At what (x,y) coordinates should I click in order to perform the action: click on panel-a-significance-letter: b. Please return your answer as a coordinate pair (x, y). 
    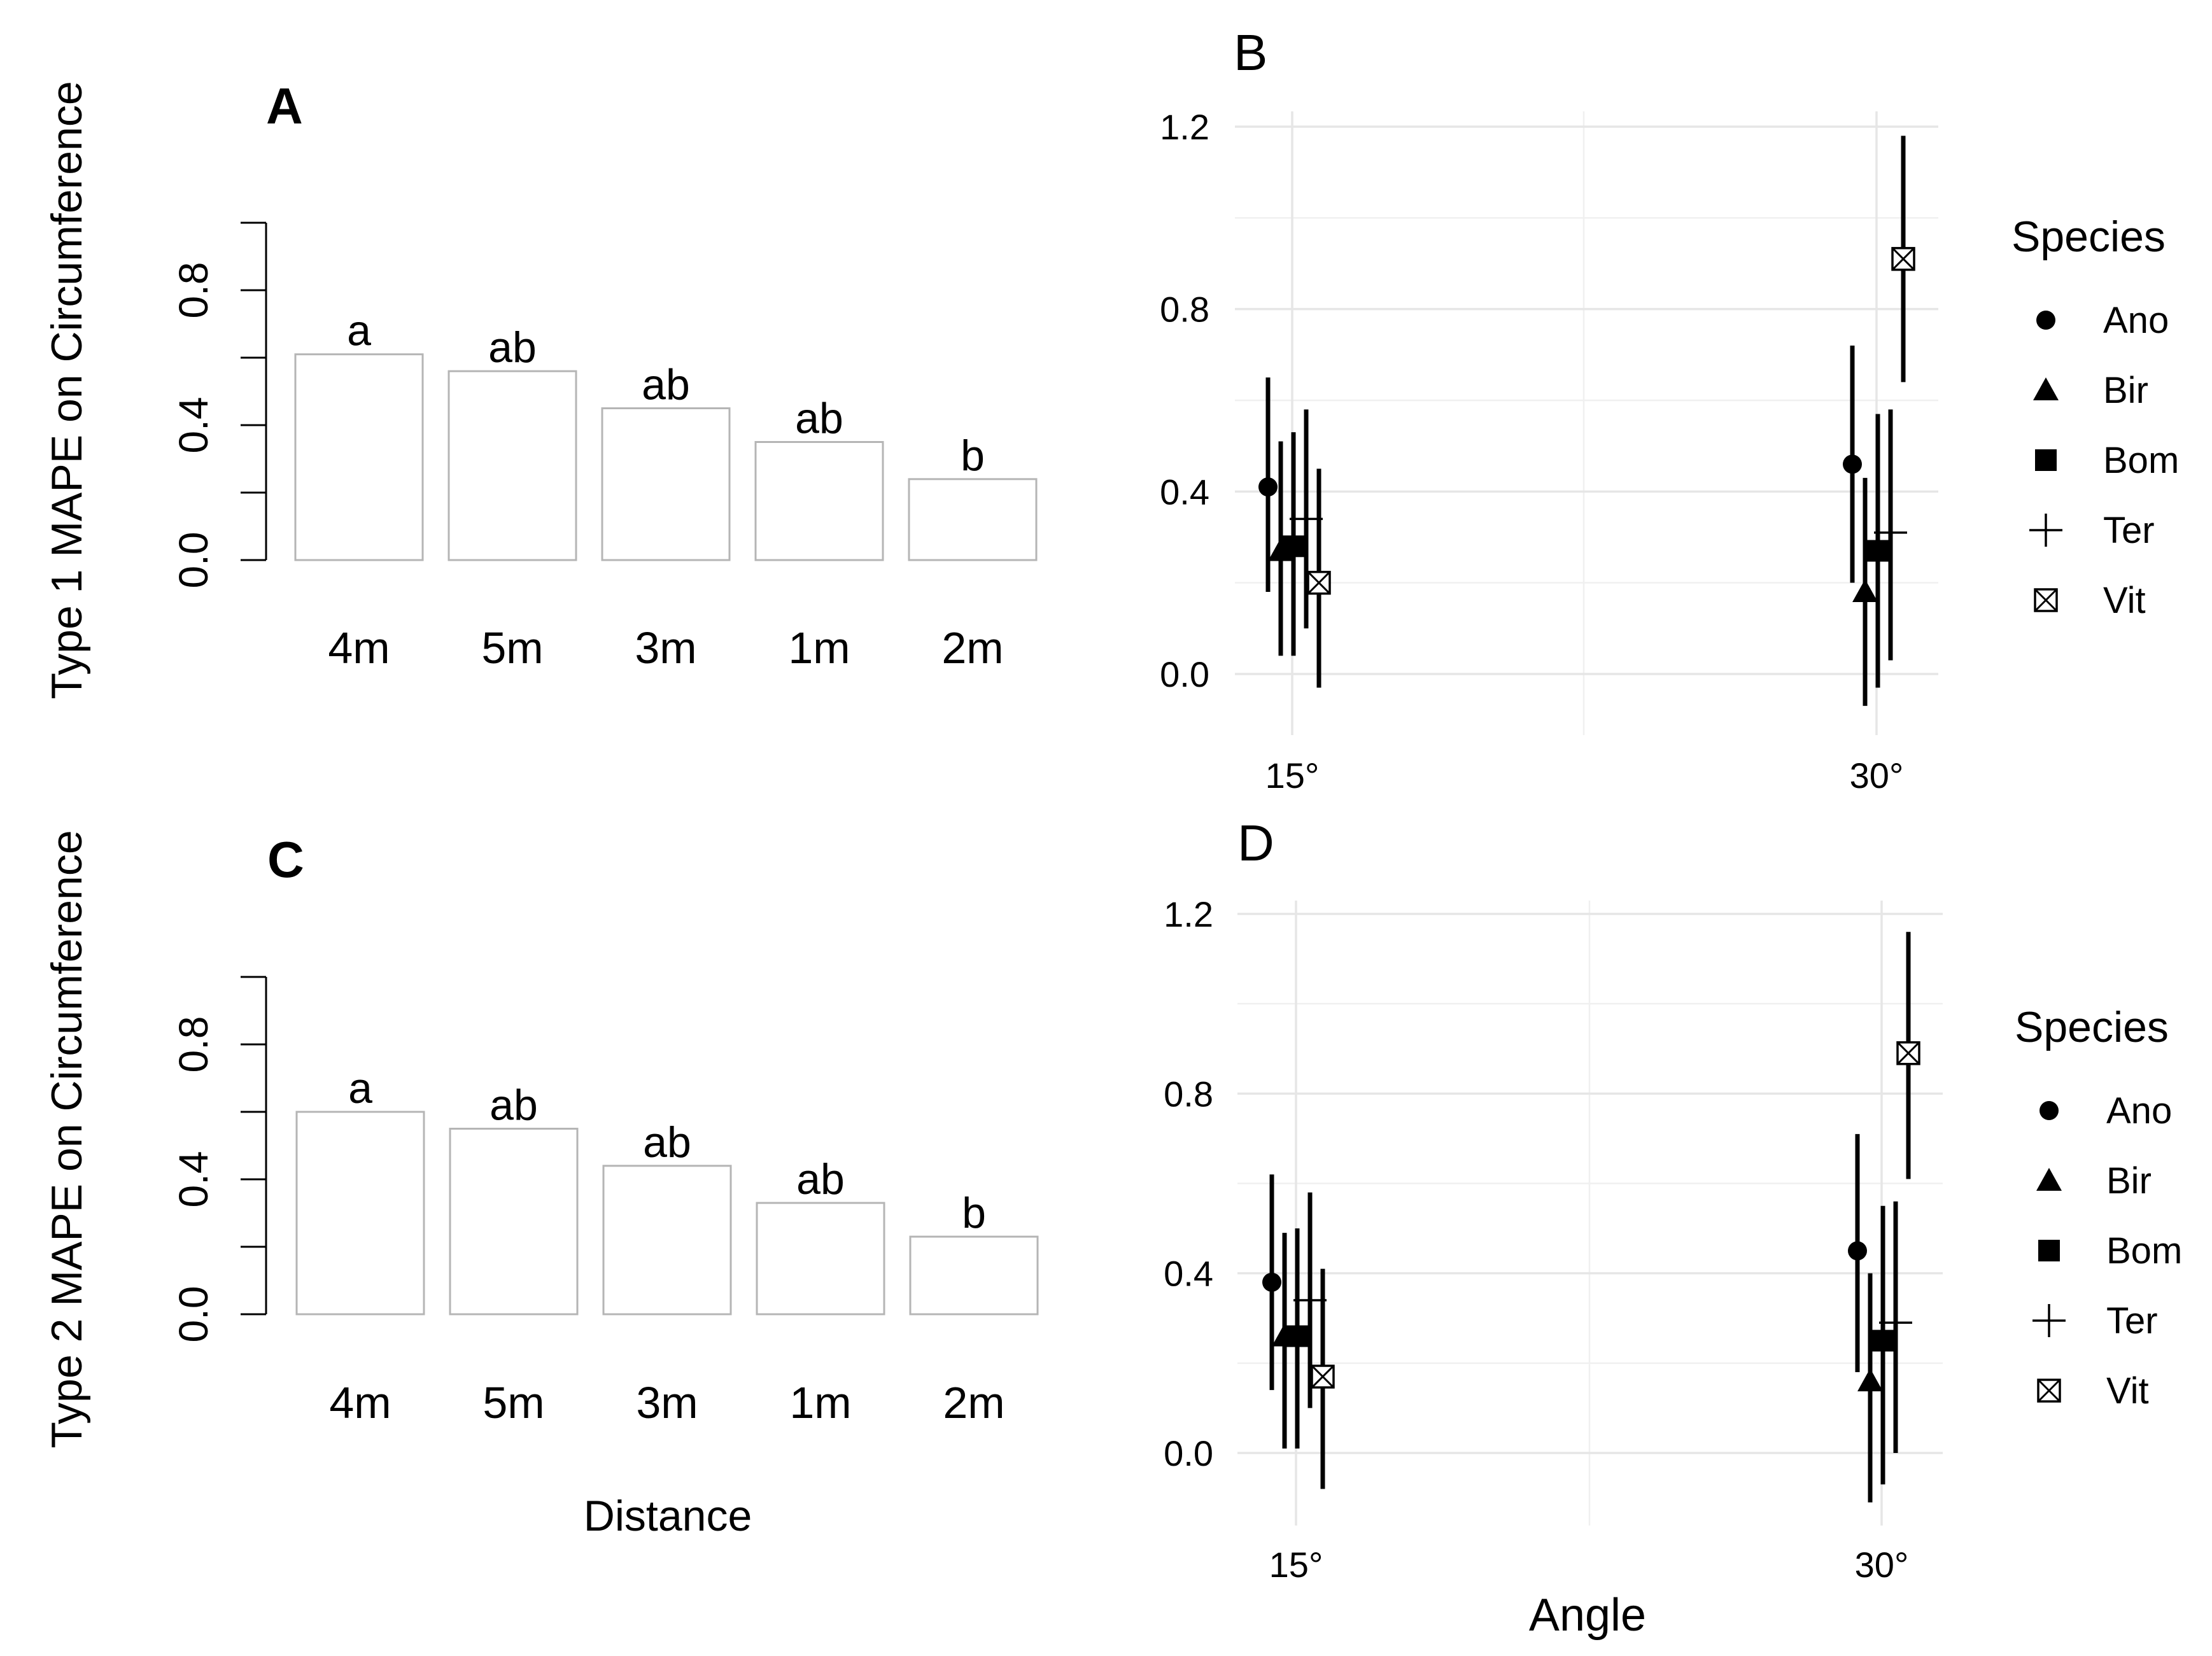
    Looking at the image, I should click on (973, 456).